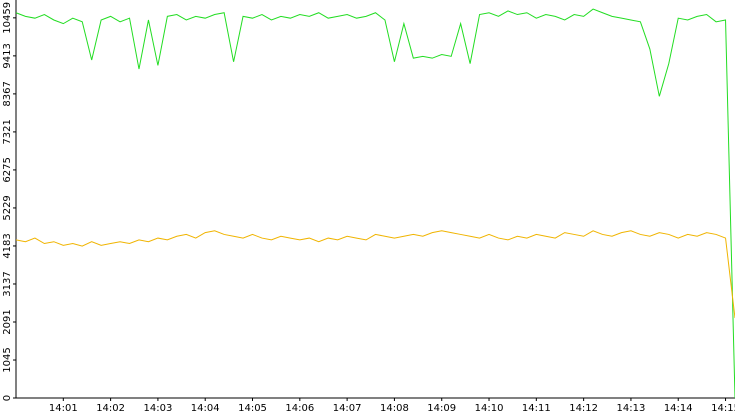 The width and height of the screenshot is (735, 415). Describe the element at coordinates (7, 245) in the screenshot. I see `y-tick-label: 4183` at that location.